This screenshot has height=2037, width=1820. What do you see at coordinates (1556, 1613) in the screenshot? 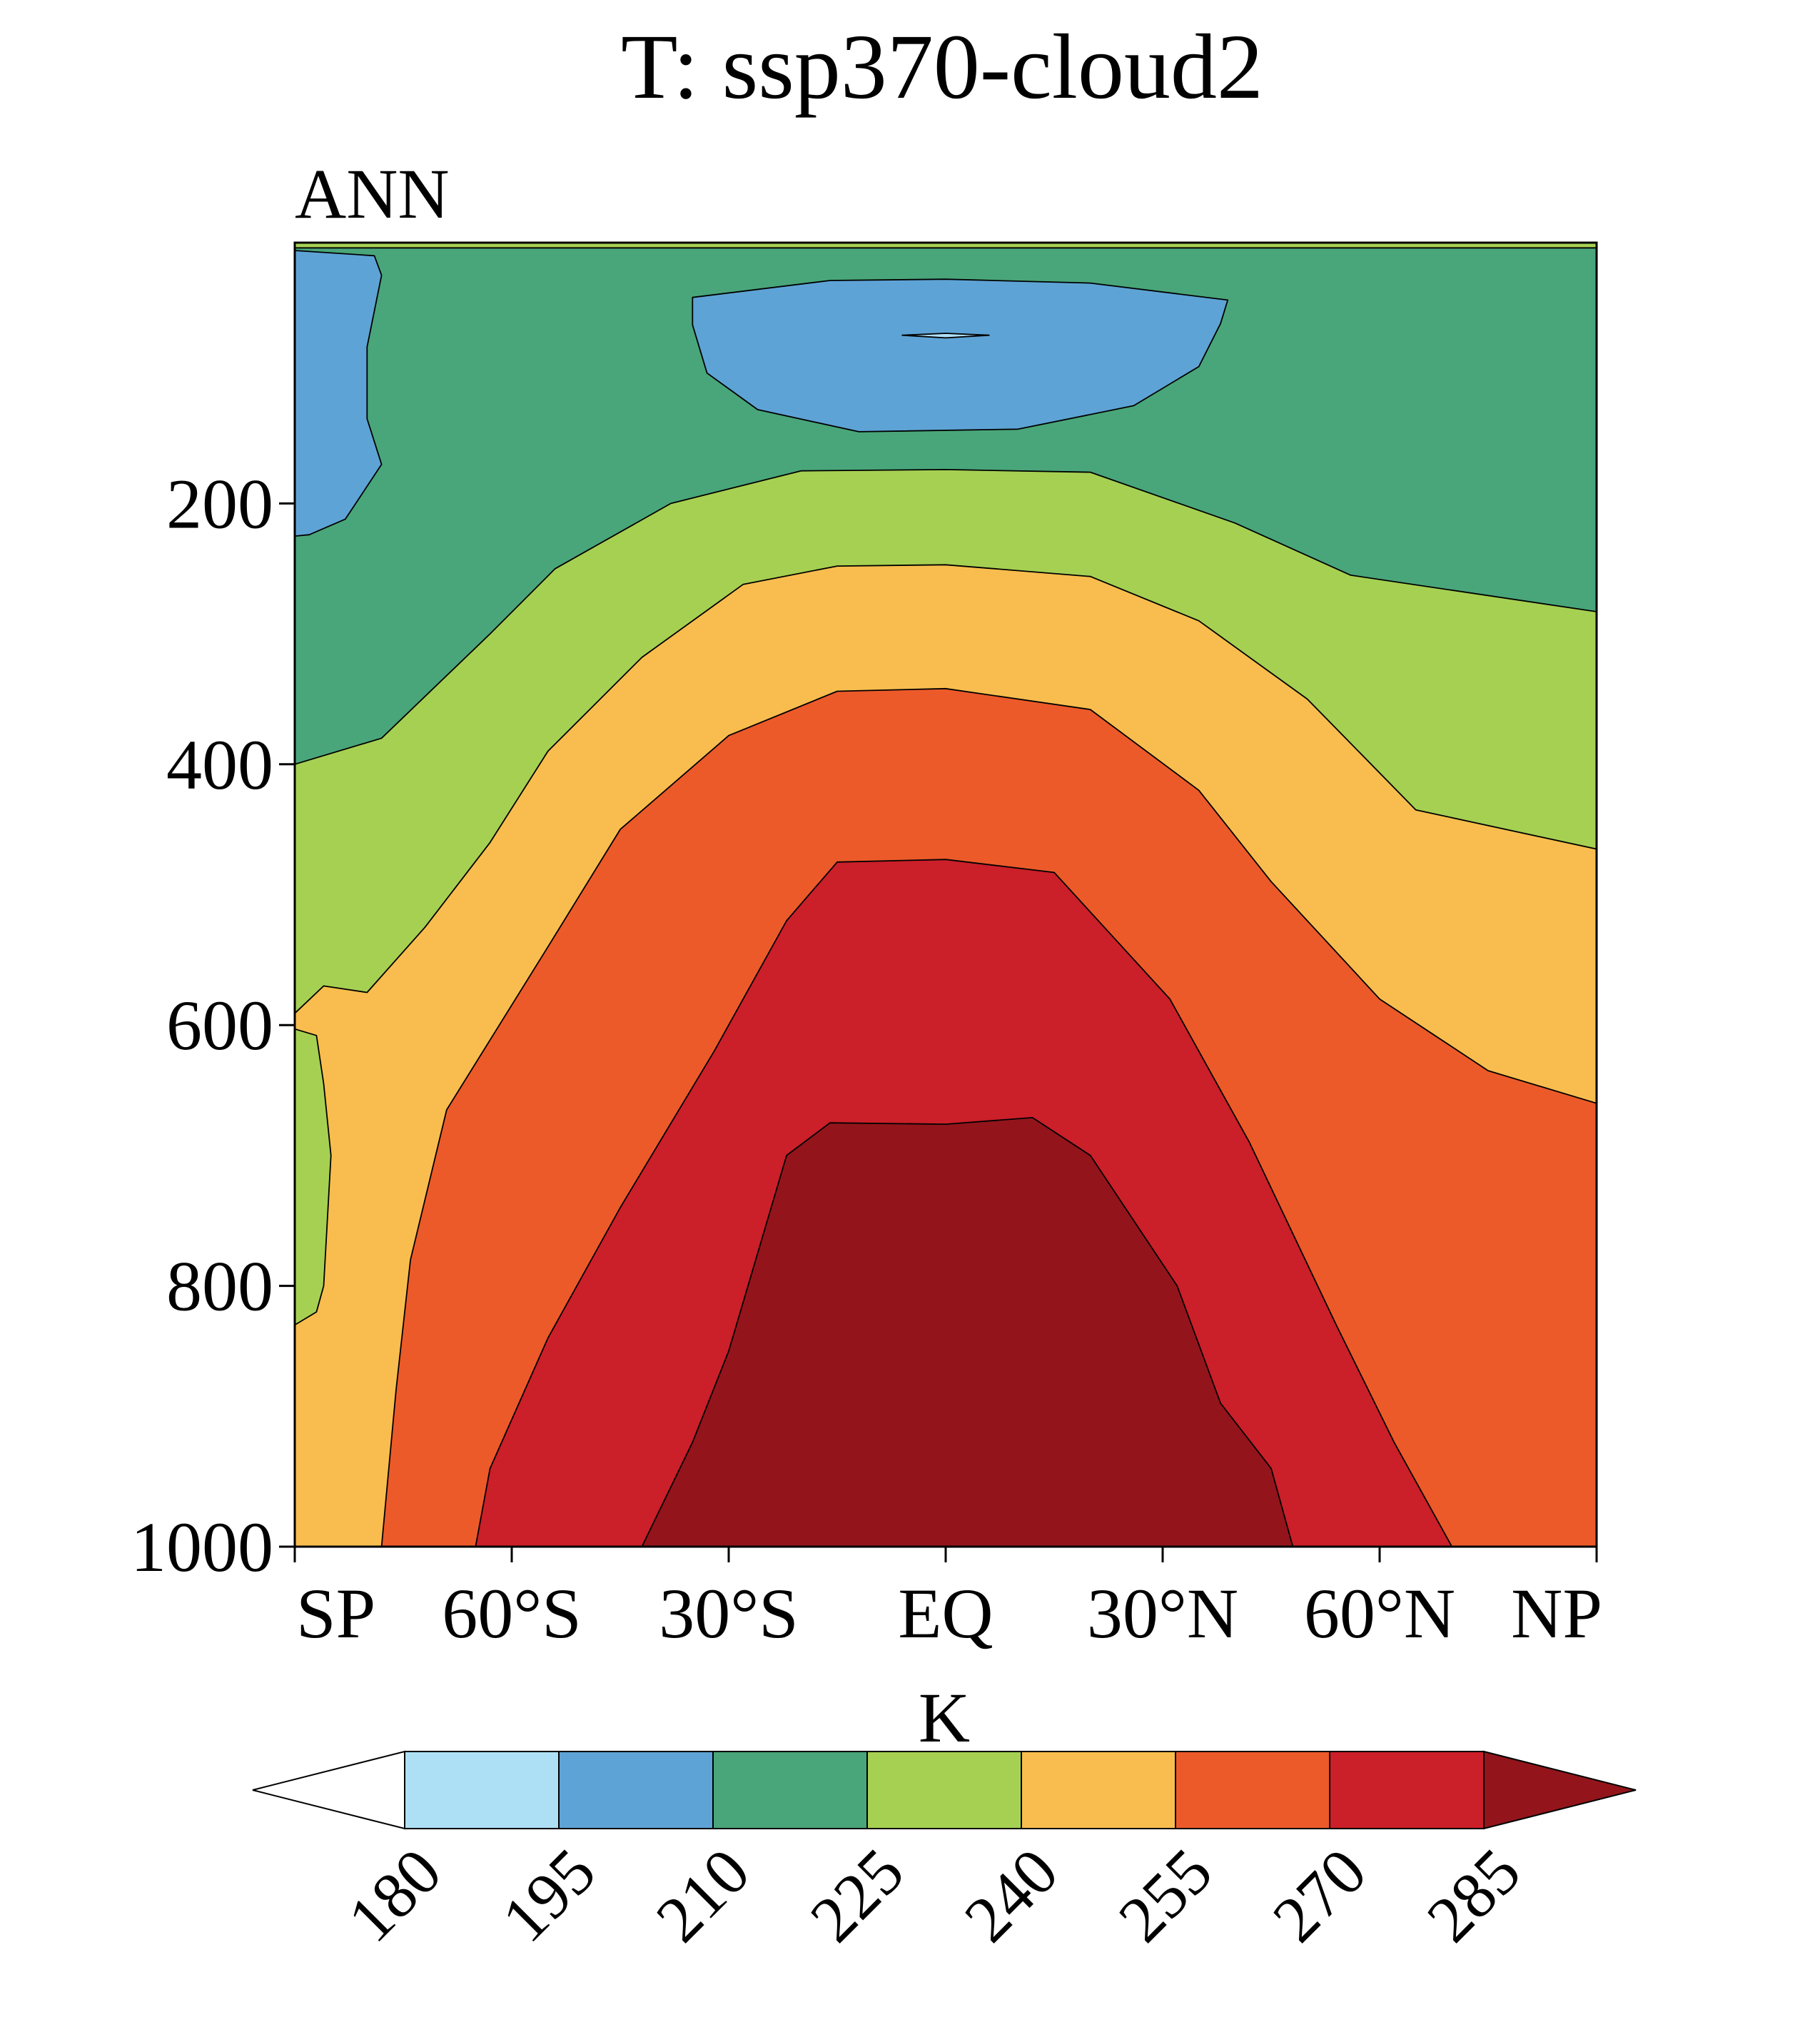
I see `x-tick-label: NP` at bounding box center [1556, 1613].